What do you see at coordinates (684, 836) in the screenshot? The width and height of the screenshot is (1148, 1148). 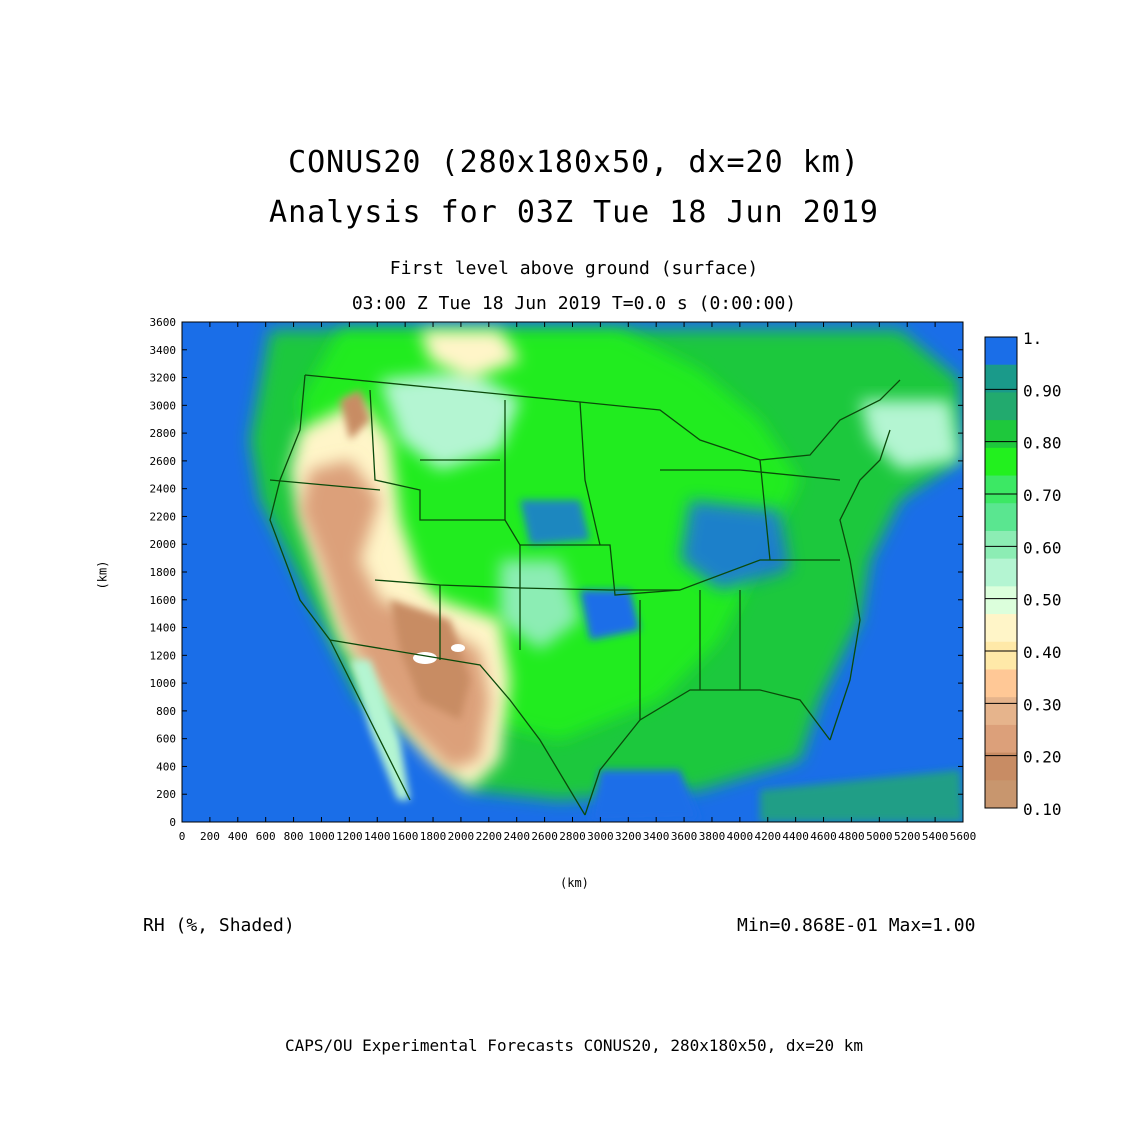 I see `x-tick-label: 3600` at bounding box center [684, 836].